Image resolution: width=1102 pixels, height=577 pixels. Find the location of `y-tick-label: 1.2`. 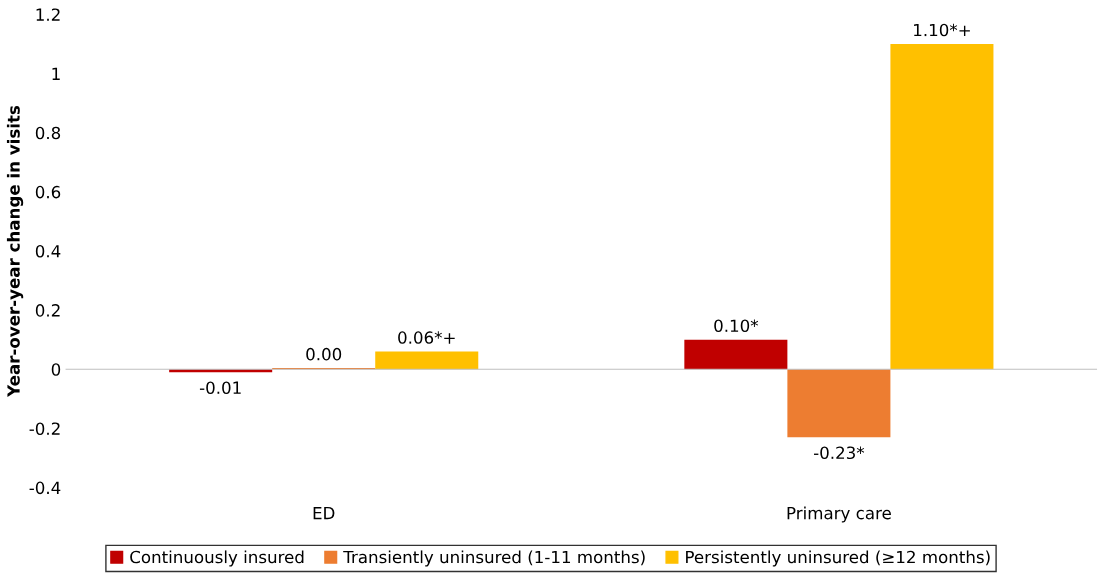

y-tick-label: 1.2 is located at coordinates (48, 14).